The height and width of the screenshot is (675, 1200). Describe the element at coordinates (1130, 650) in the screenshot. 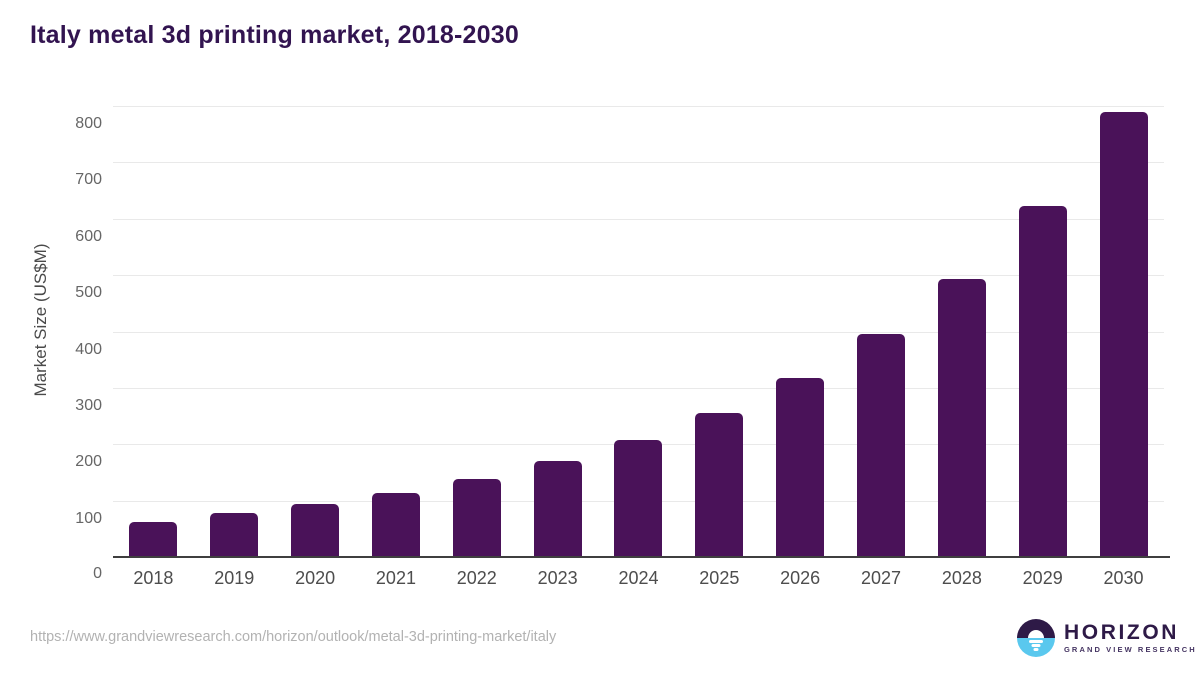

I see `logo-tagline: GRAND VIEW RESEARCH` at that location.